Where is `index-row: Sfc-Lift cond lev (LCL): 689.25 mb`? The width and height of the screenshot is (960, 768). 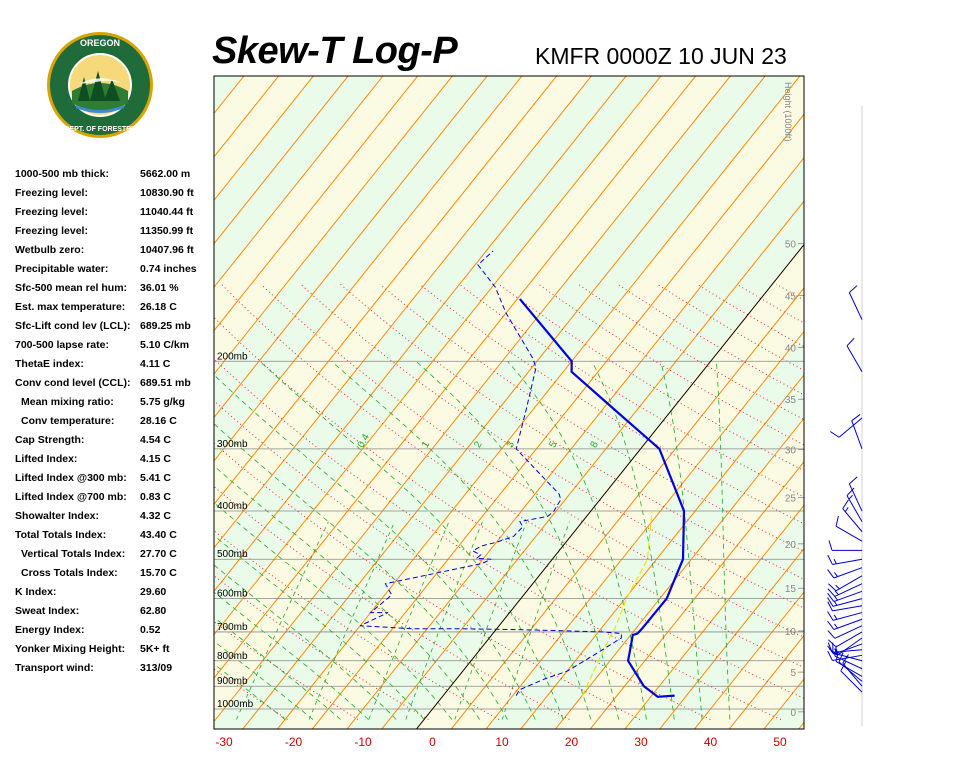 index-row: Sfc-Lift cond lev (LCL): 689.25 mb is located at coordinates (112, 329).